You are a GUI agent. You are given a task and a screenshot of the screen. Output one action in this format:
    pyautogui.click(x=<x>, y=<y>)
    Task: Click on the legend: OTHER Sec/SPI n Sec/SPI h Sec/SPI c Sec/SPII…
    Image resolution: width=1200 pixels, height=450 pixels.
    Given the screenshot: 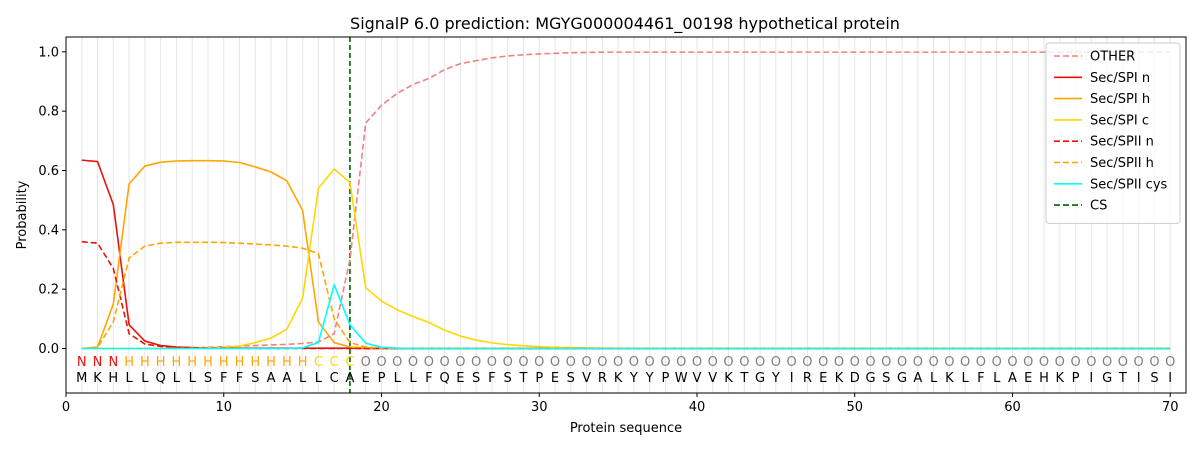 What is the action you would take?
    pyautogui.click(x=1113, y=133)
    